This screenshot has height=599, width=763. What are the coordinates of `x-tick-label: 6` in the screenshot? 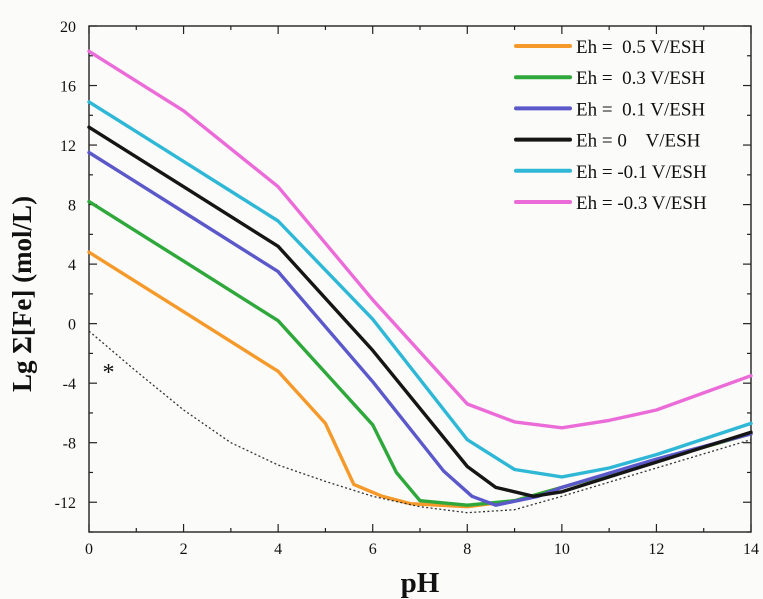 It's located at (373, 549).